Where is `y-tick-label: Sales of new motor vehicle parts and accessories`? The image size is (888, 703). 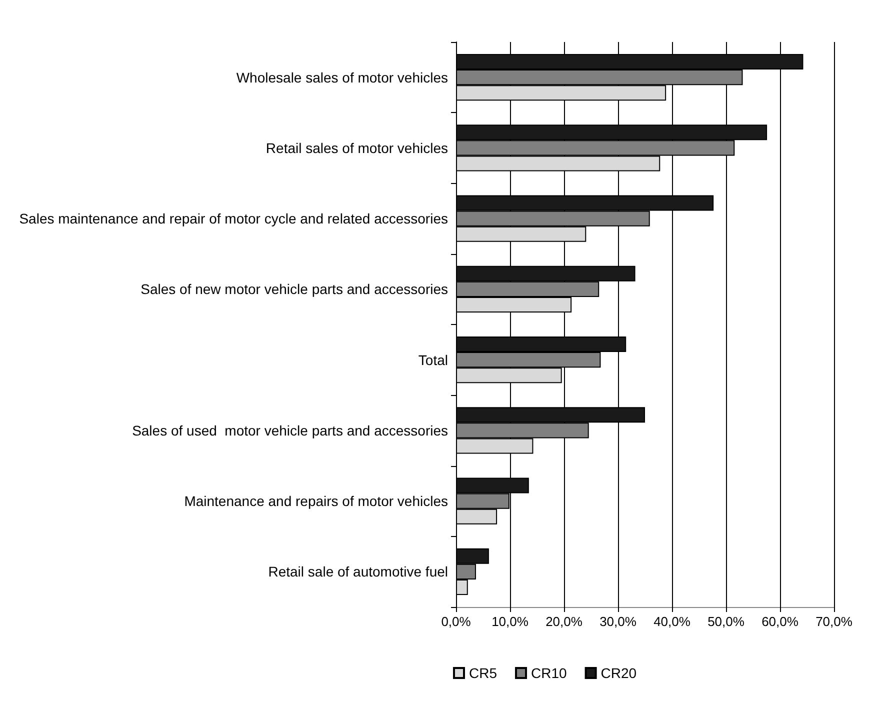 y-tick-label: Sales of new motor vehicle parts and accessories is located at coordinates (294, 289).